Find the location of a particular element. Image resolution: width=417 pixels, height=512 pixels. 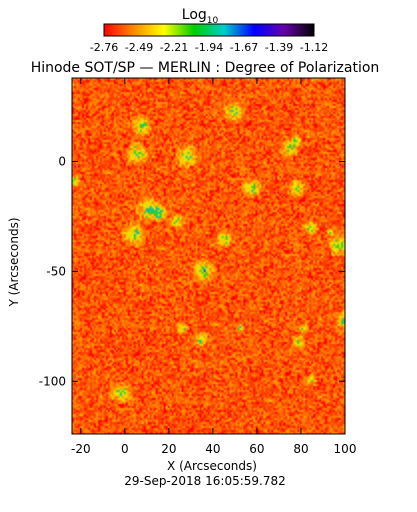

x-tick-label: 80 is located at coordinates (300, 449).